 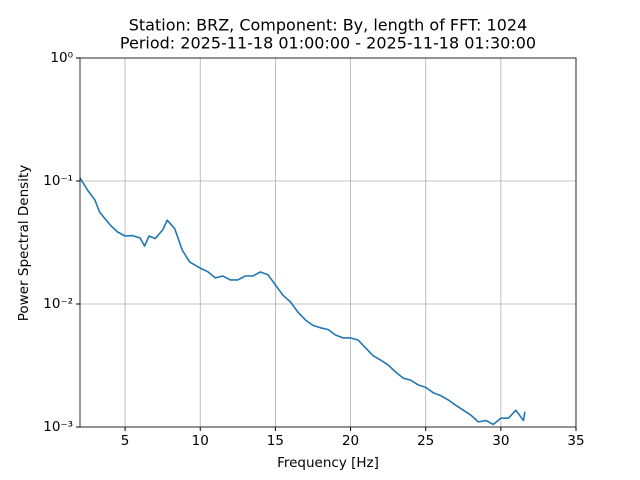 What do you see at coordinates (350, 441) in the screenshot?
I see `x-tick-label: 20` at bounding box center [350, 441].